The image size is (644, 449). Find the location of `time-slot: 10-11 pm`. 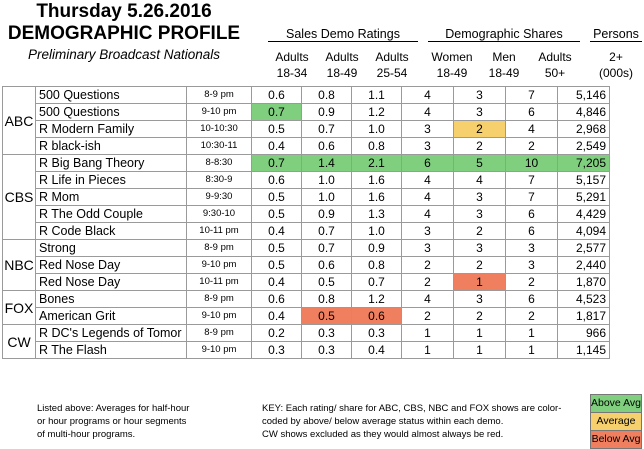

time-slot: 10-11 pm is located at coordinates (219, 231).